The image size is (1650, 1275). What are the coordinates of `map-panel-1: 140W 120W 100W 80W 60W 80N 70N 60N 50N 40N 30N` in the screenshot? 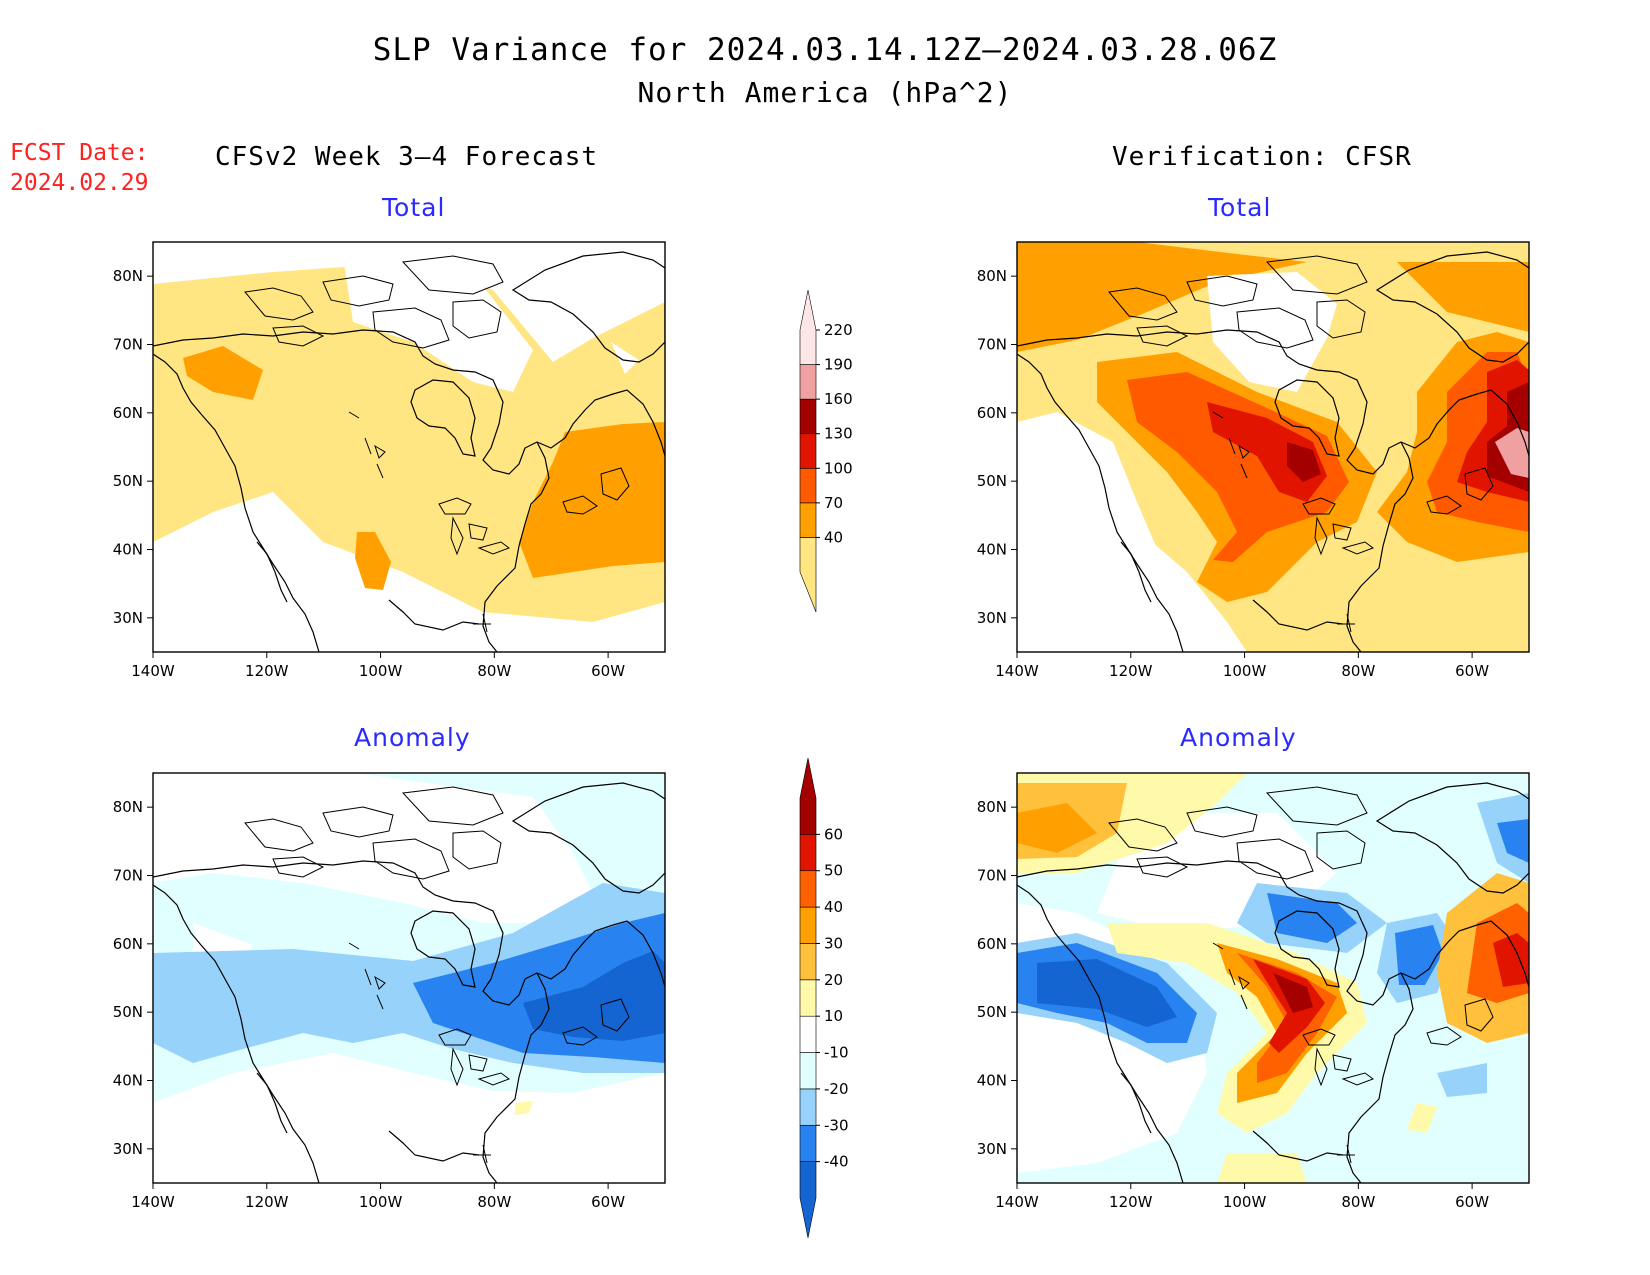 It's located at (389, 460).